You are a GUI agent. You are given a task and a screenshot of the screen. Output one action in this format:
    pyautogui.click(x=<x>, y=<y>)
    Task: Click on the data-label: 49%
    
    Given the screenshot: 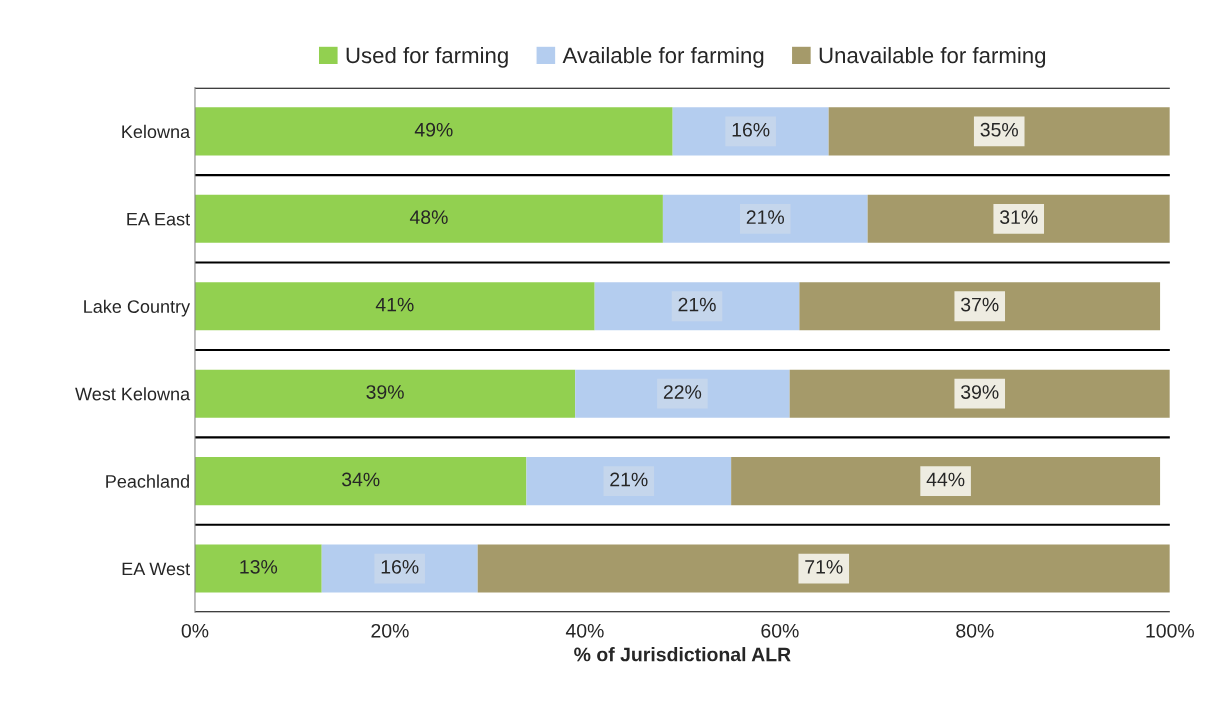 What is the action you would take?
    pyautogui.click(x=433, y=129)
    